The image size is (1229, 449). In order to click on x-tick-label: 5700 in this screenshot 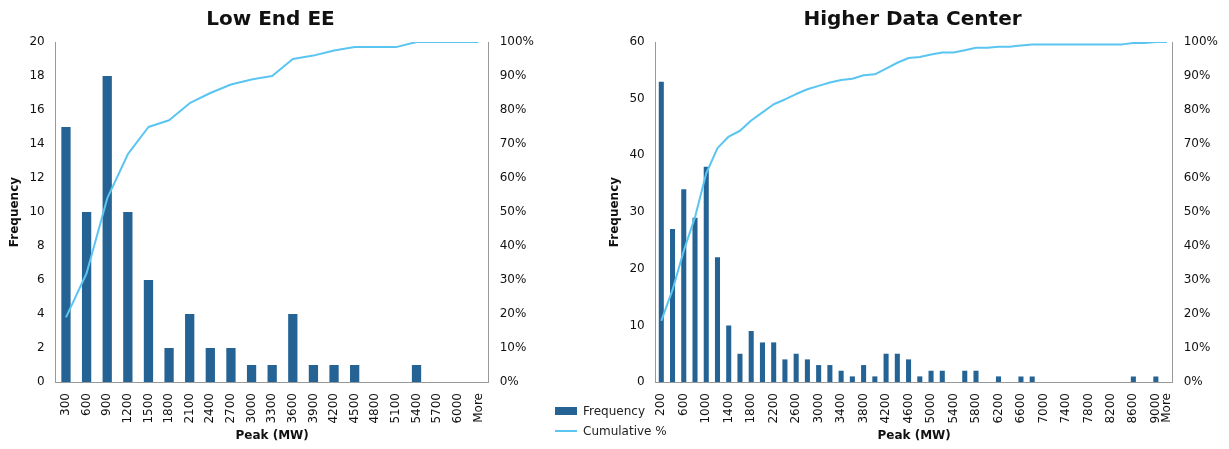, I will do `click(436, 408)`.